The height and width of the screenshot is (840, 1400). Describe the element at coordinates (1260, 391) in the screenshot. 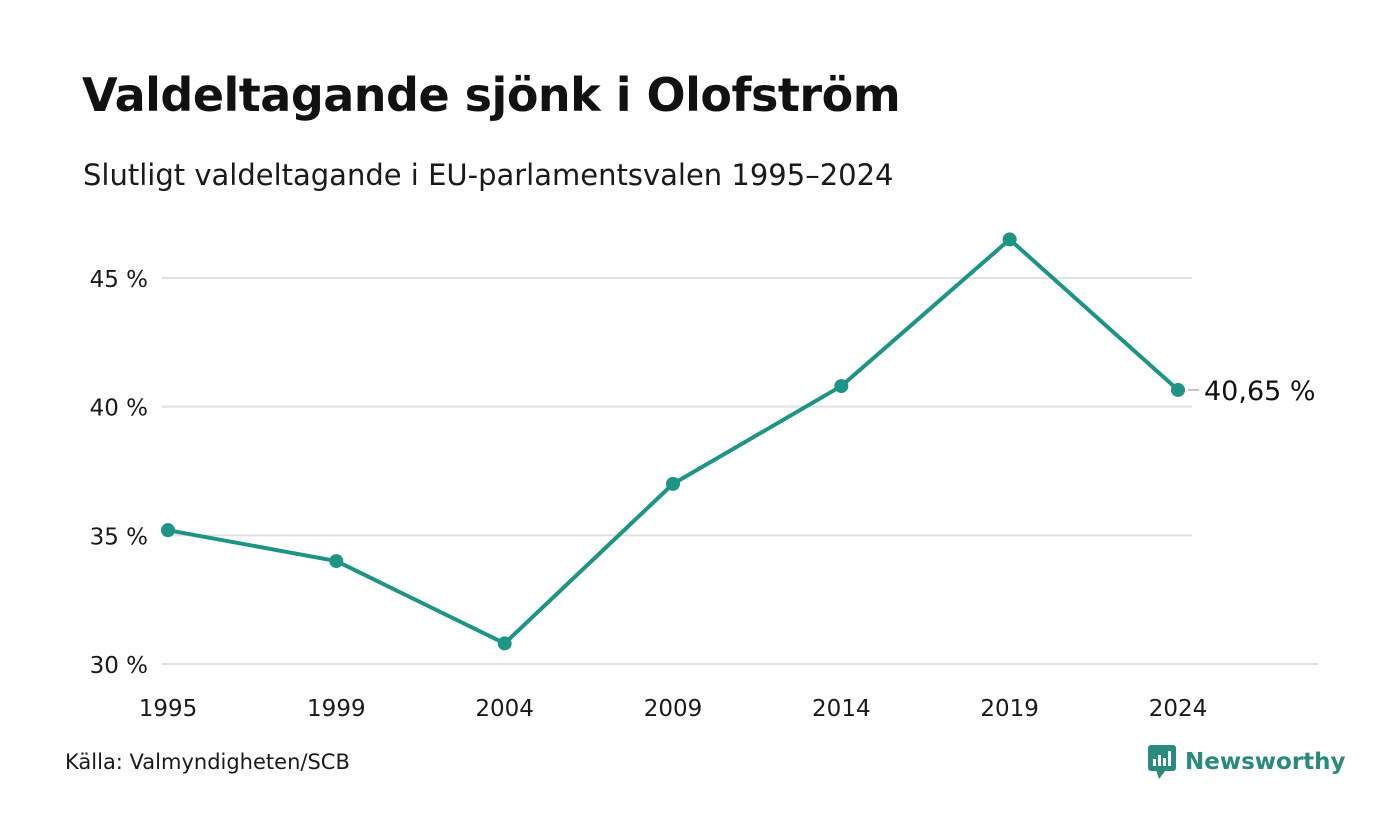

I see `end-value-label: 40,65 %` at that location.